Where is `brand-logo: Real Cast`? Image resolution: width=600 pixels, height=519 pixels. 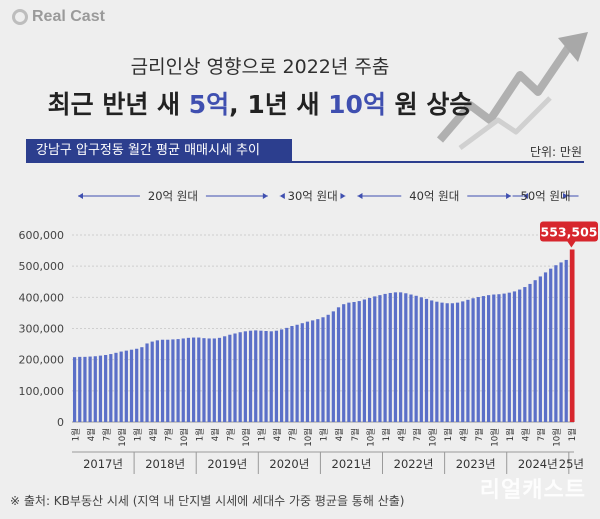 brand-logo: Real Cast is located at coordinates (58, 17).